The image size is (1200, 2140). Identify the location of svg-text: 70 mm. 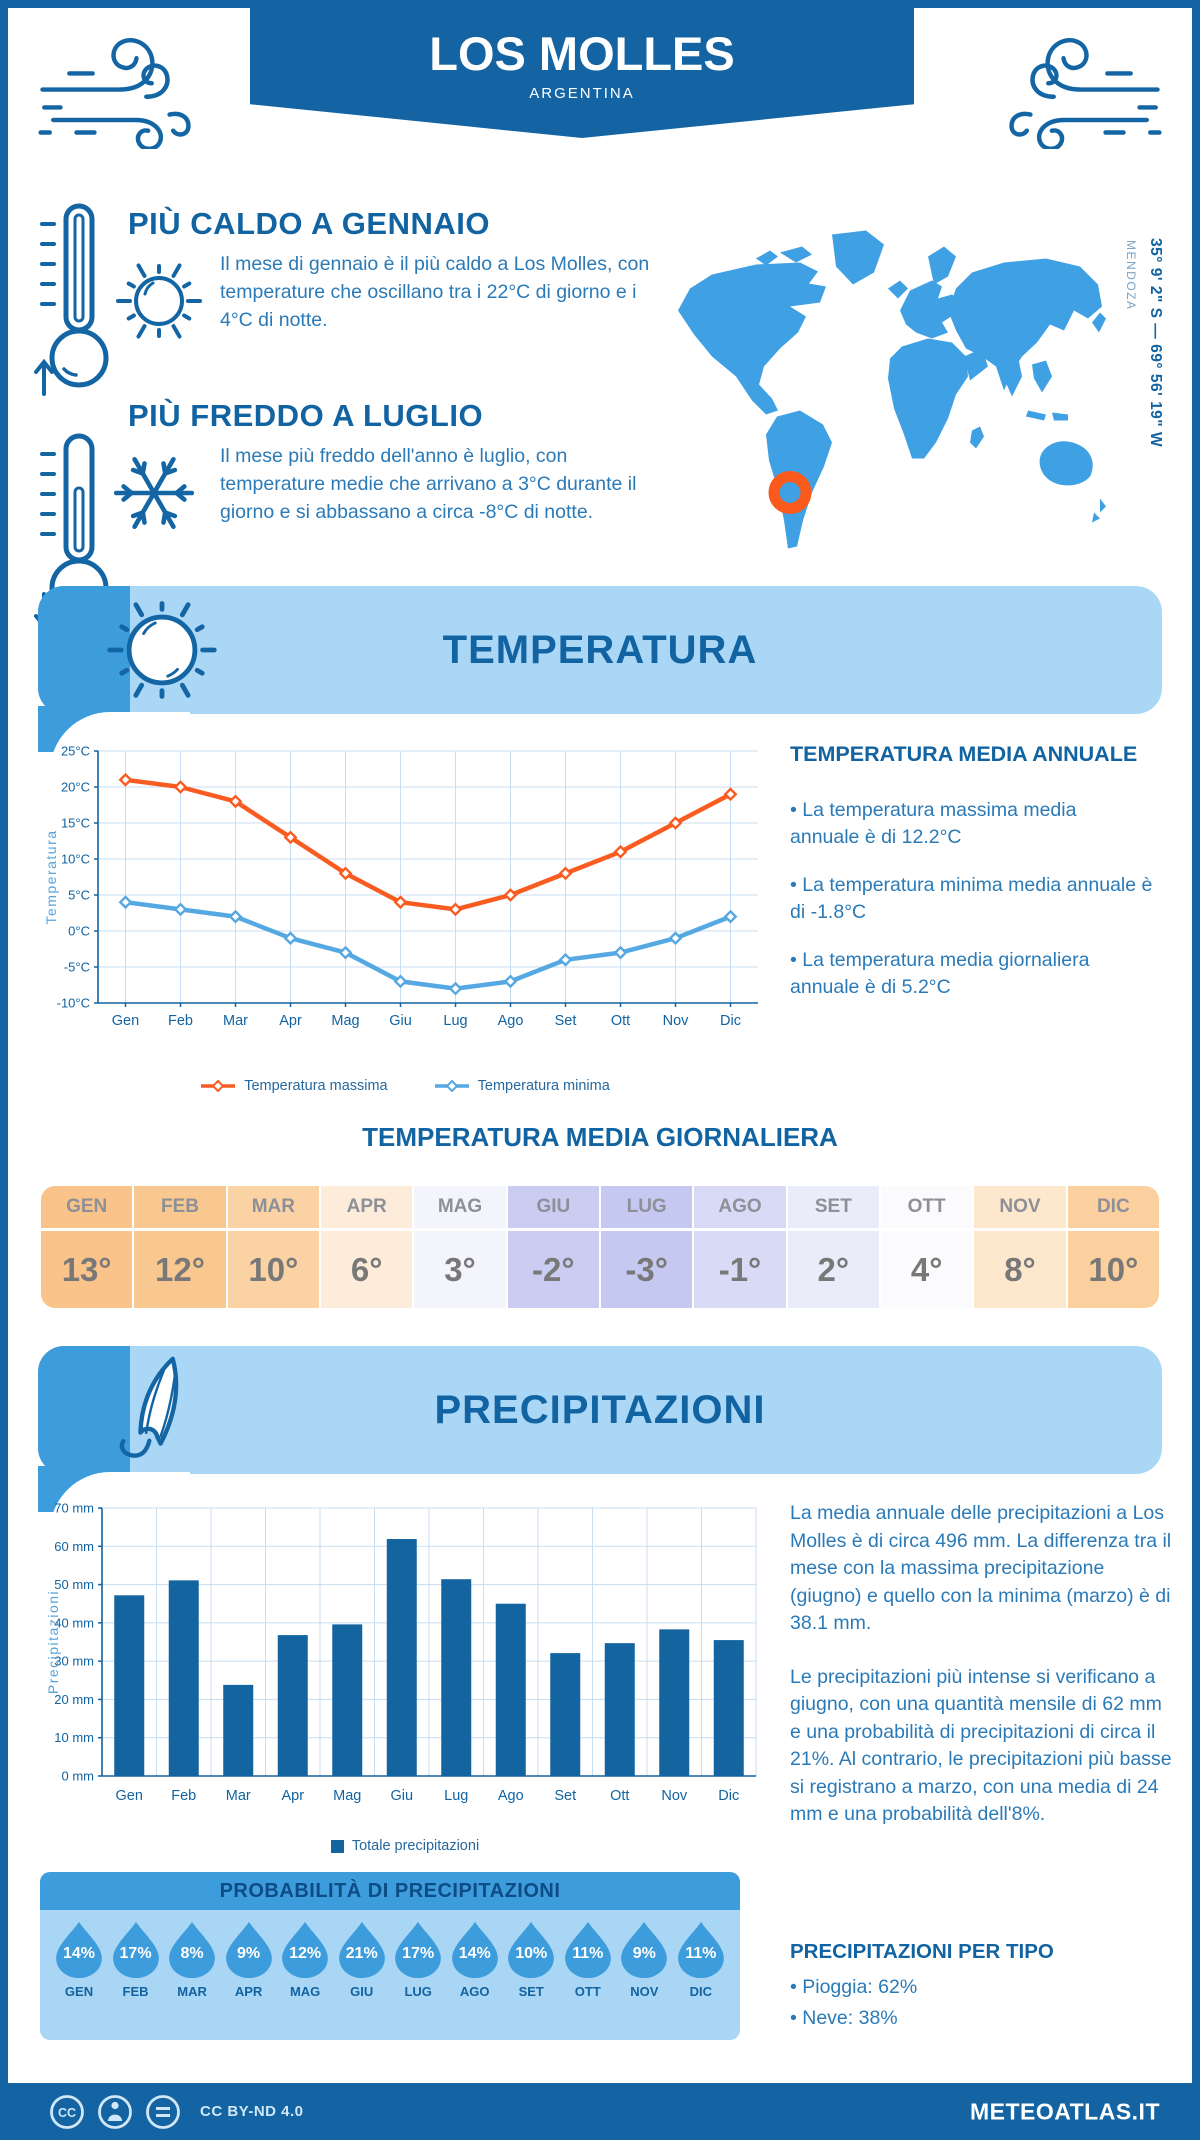
(74, 1508).